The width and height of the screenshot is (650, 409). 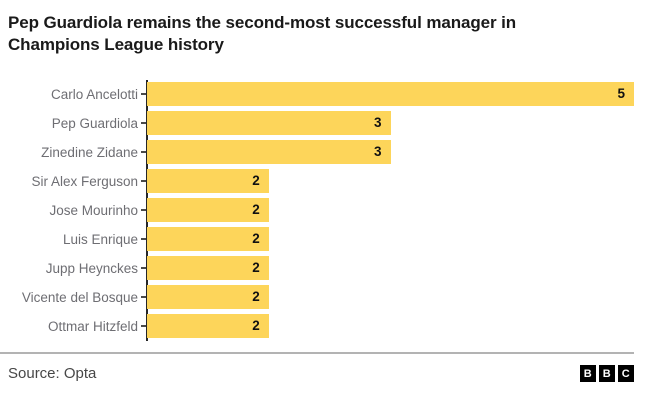 I want to click on bar-row: Vicente del Bosque 2, so click(x=325, y=297).